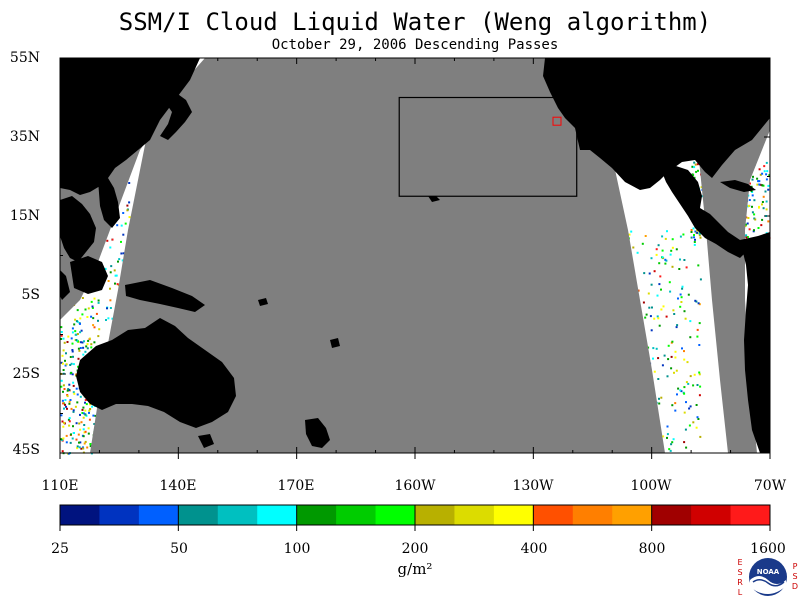  I want to click on map-subtitle: October 29, 2006 Descending Passes, so click(415, 45).